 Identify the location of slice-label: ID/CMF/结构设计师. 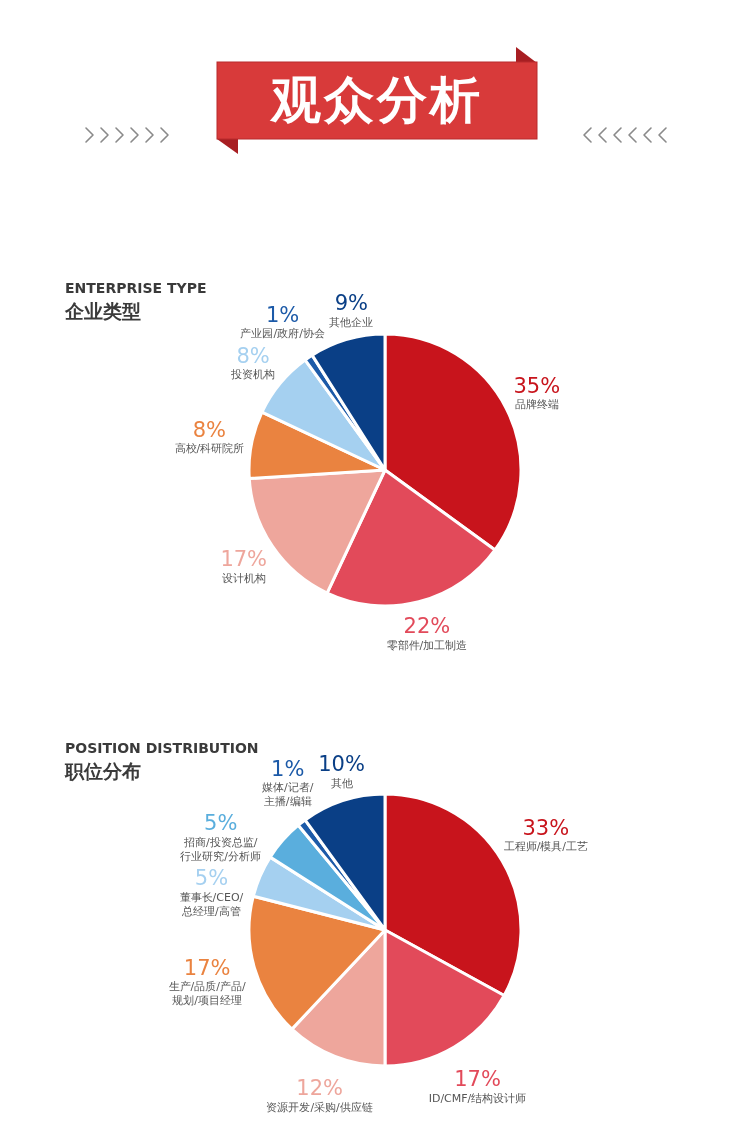
(477, 1098).